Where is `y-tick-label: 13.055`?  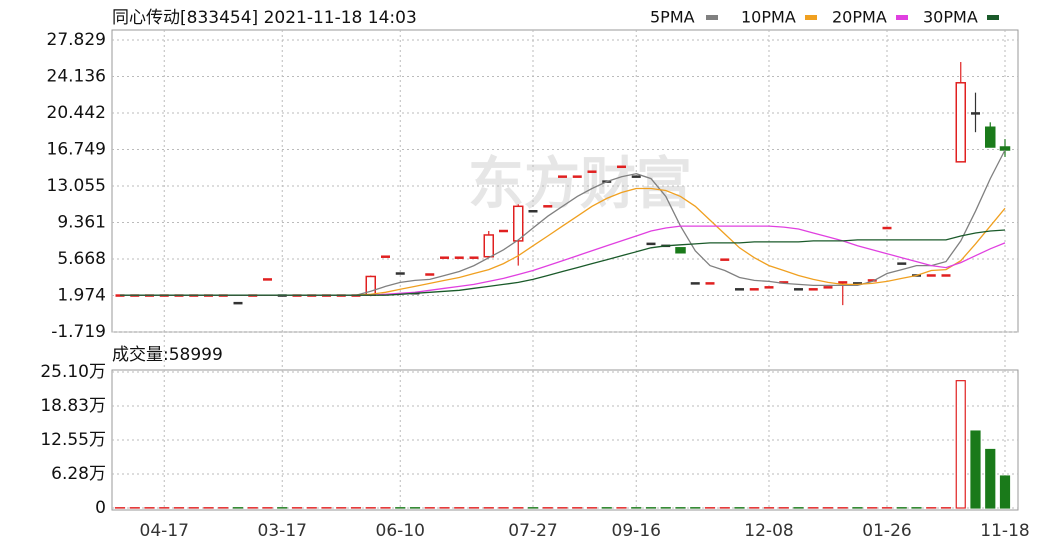
y-tick-label: 13.055 is located at coordinates (76, 186).